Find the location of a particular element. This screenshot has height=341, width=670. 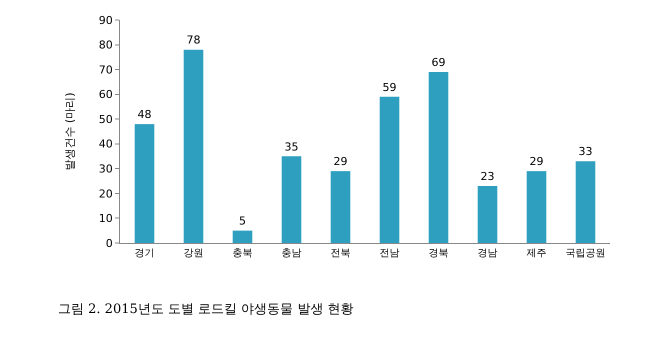

x-tick-label: 전북 is located at coordinates (340, 253).